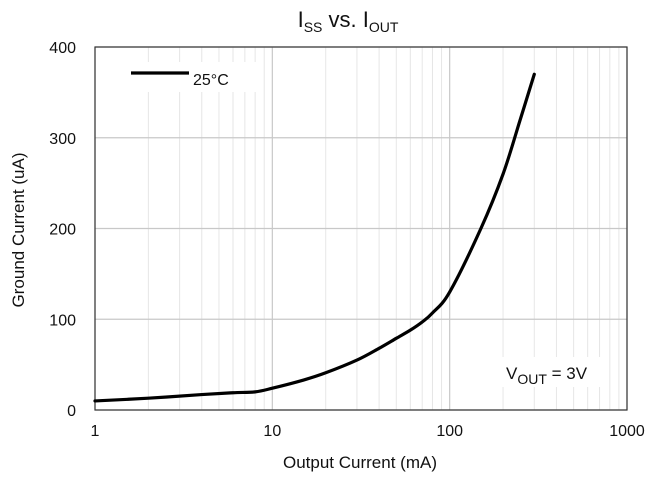 This screenshot has width=649, height=477. I want to click on title-subscript-2: OUT, so click(384, 27).